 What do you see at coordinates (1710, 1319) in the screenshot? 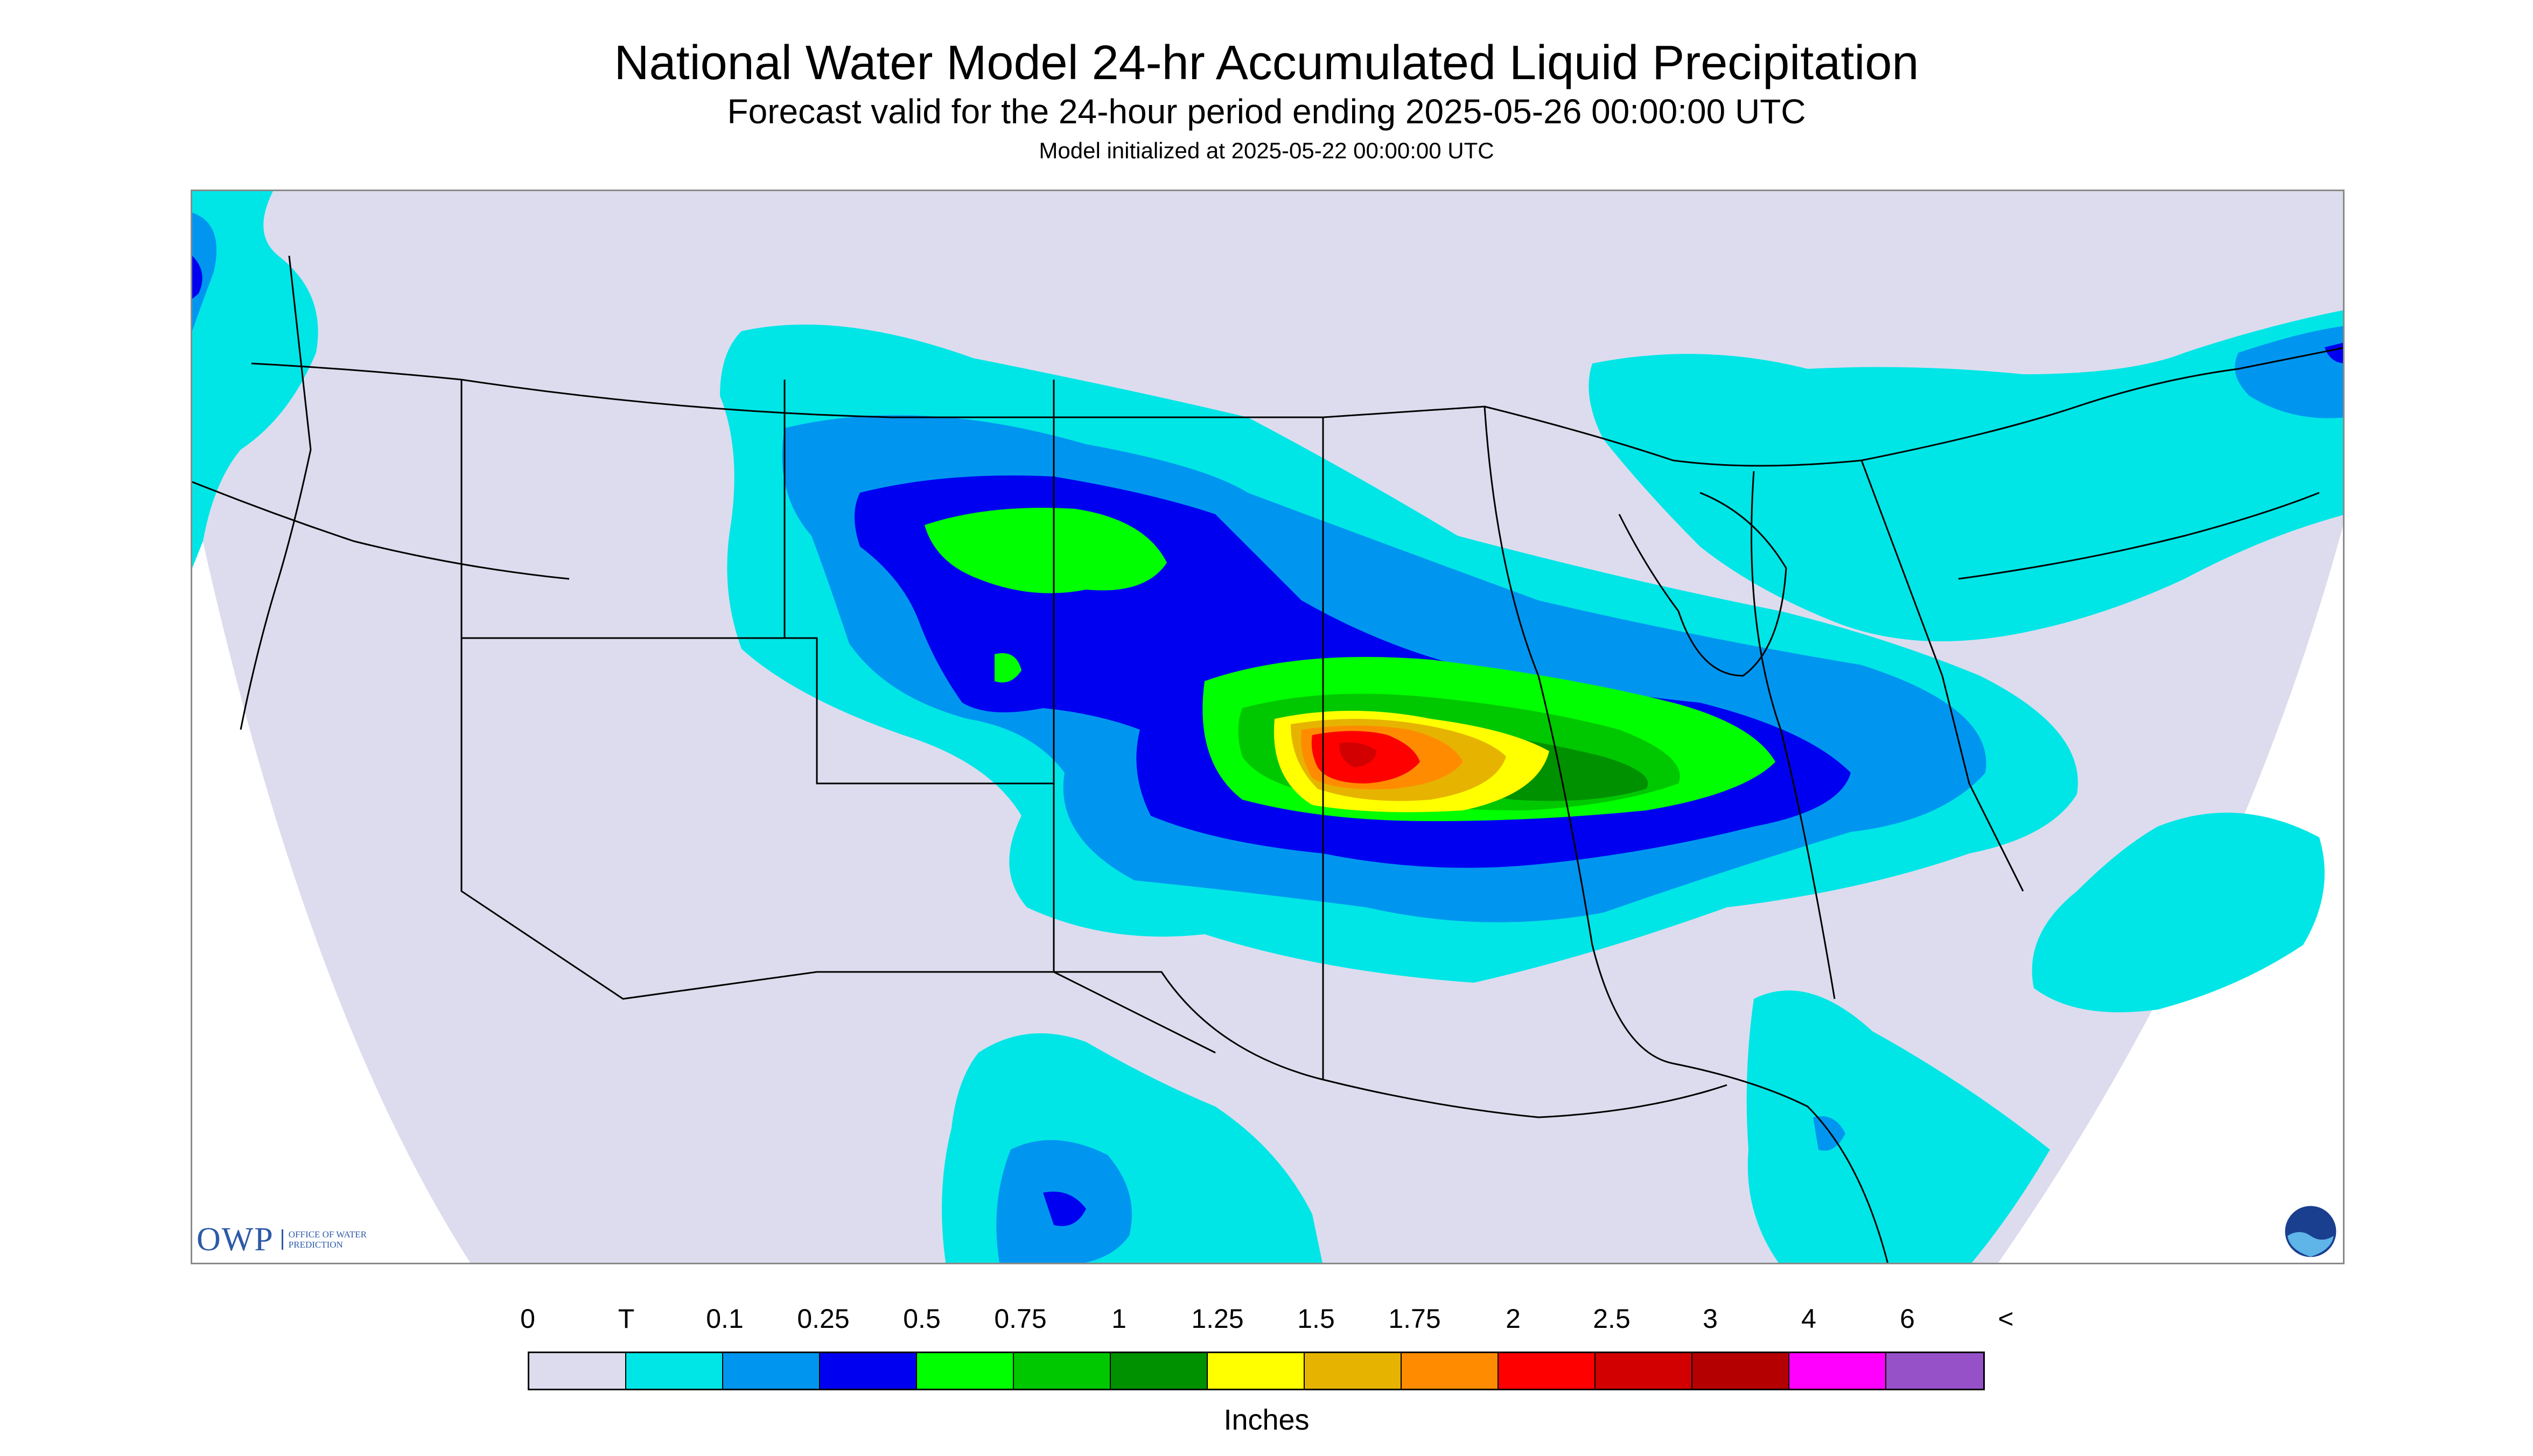
I see `legend-tick-label: 3` at bounding box center [1710, 1319].